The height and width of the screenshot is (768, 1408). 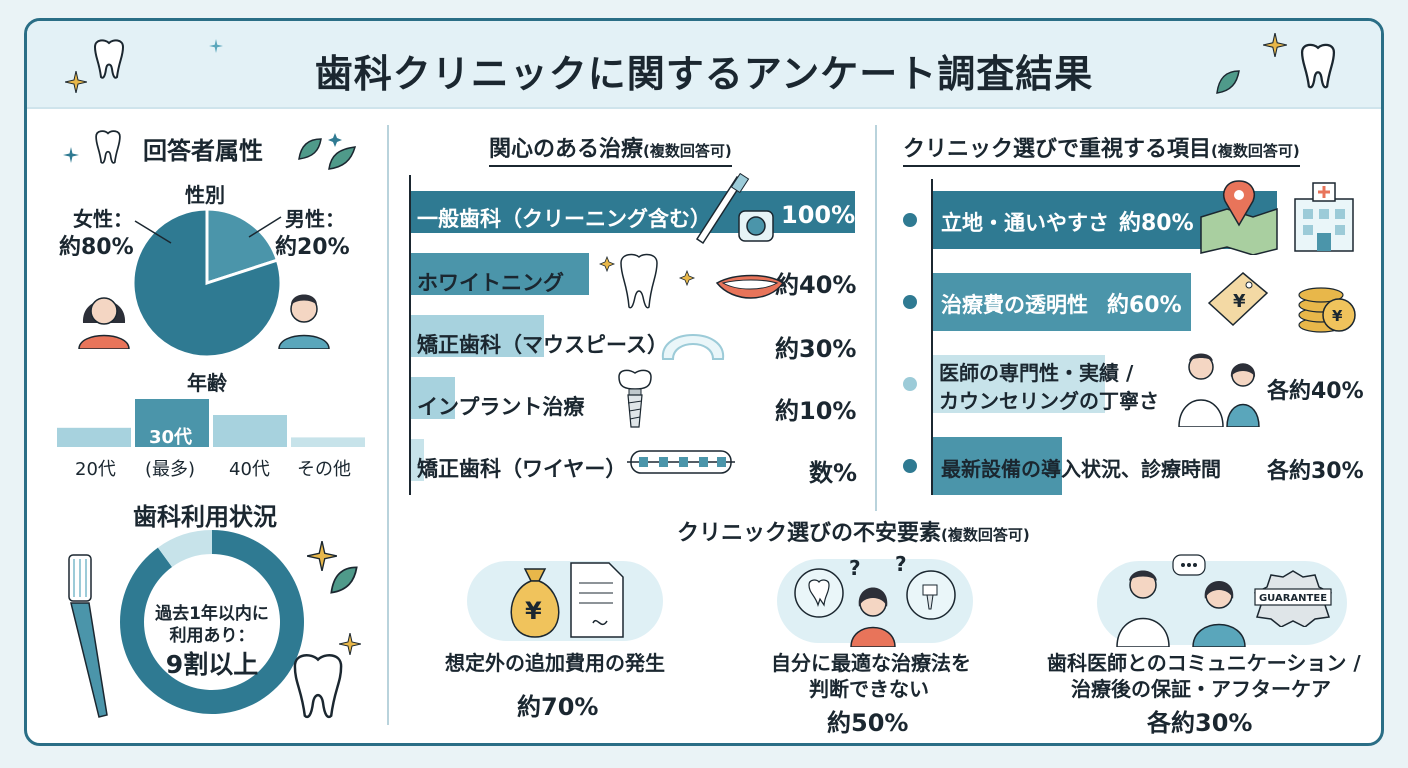 I want to click on interest-value: 約40%, so click(x=816, y=285).